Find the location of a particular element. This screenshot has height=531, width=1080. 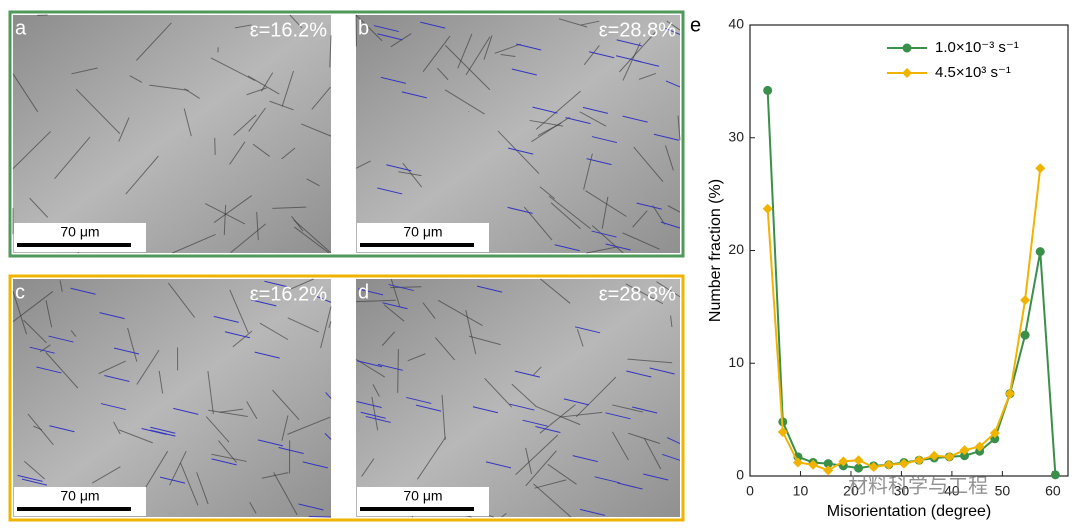

legend-label: 1.0×10⁻³ s⁻¹ is located at coordinates (977, 47).